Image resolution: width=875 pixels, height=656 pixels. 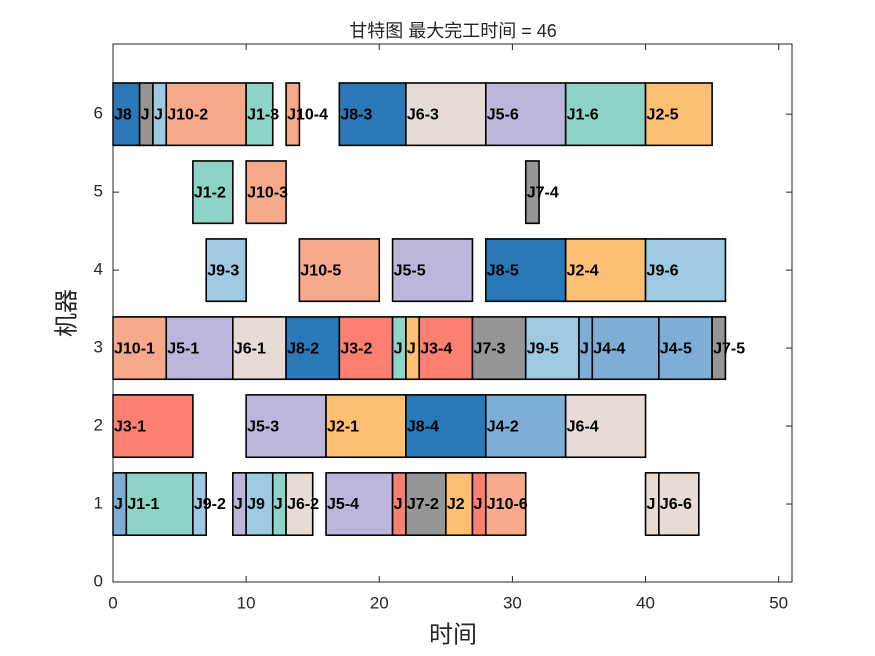 What do you see at coordinates (98, 425) in the screenshot?
I see `y-tick-label: 2` at bounding box center [98, 425].